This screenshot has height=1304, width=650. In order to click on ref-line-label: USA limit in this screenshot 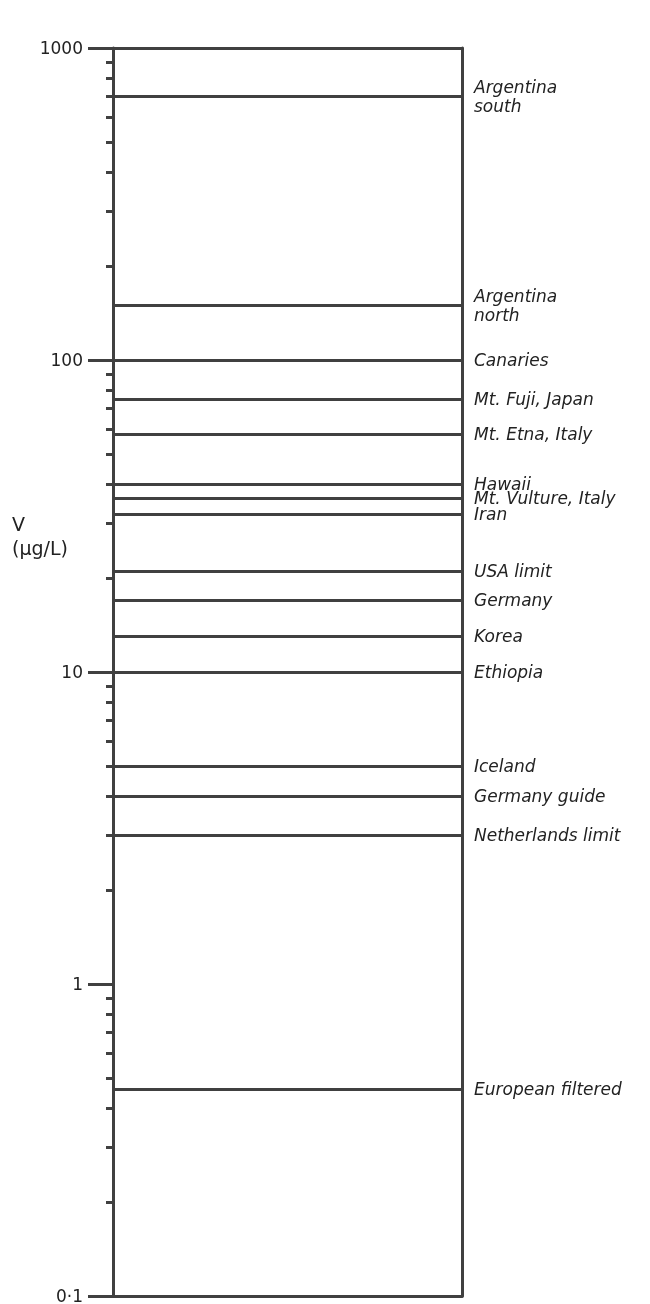, I will do `click(513, 571)`.